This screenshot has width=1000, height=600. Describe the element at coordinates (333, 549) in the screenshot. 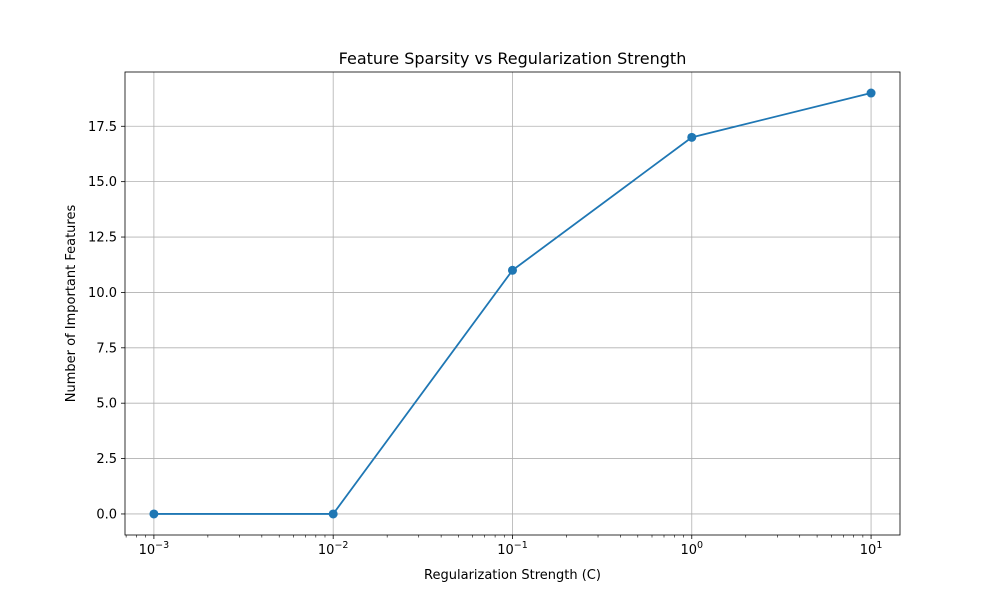

I see `x-tick-label: 10⁻²` at that location.